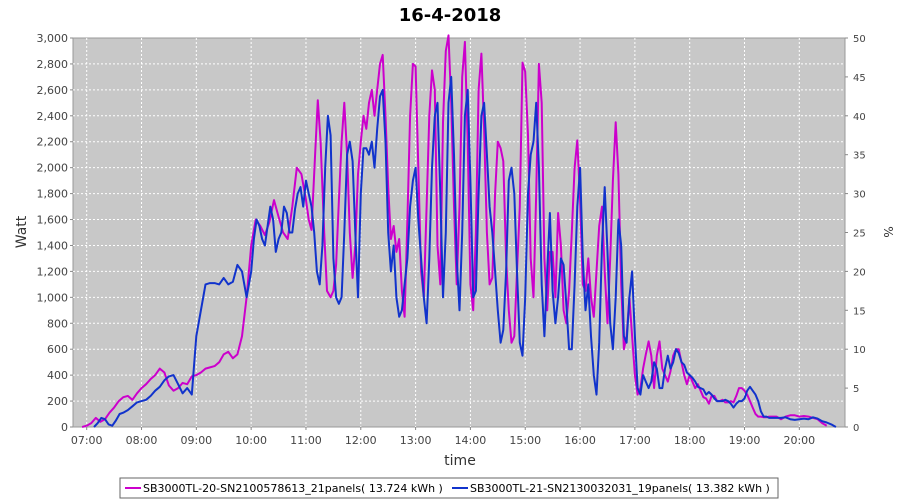  I want to click on x-tick-label: 11:00, so click(306, 440).